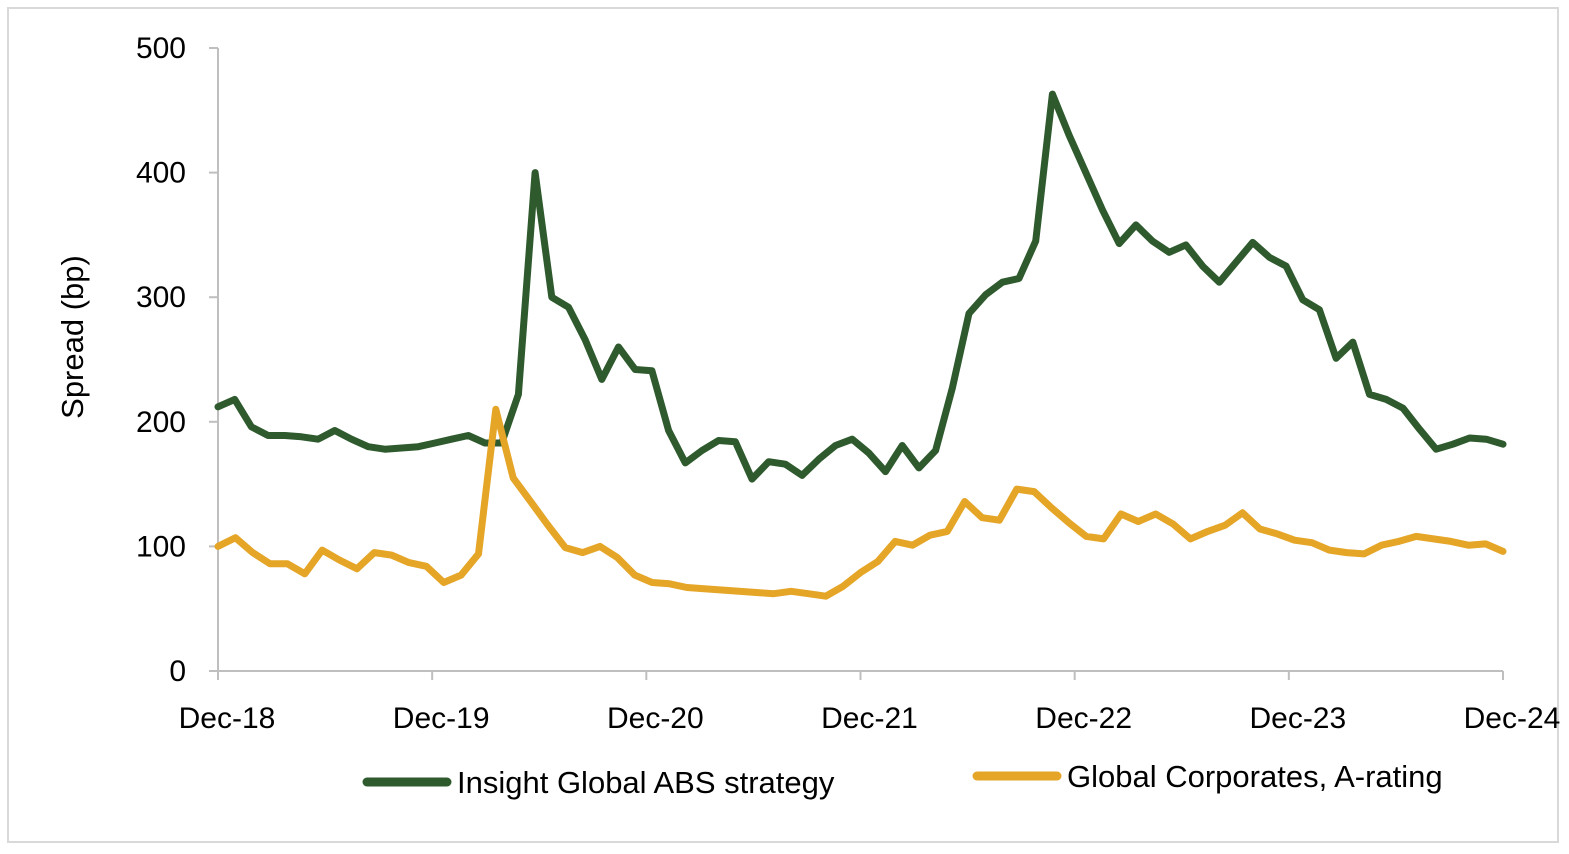 This screenshot has height=854, width=1569. I want to click on y-axis-title: Spread (bp), so click(72, 337).